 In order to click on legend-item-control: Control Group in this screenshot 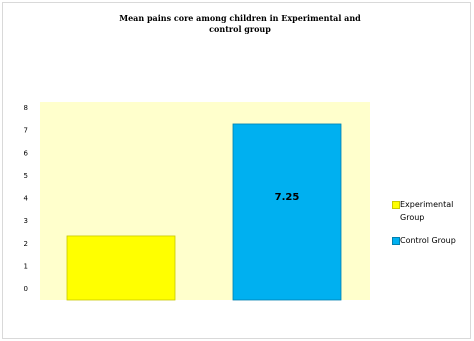, I will do `click(432, 240)`.